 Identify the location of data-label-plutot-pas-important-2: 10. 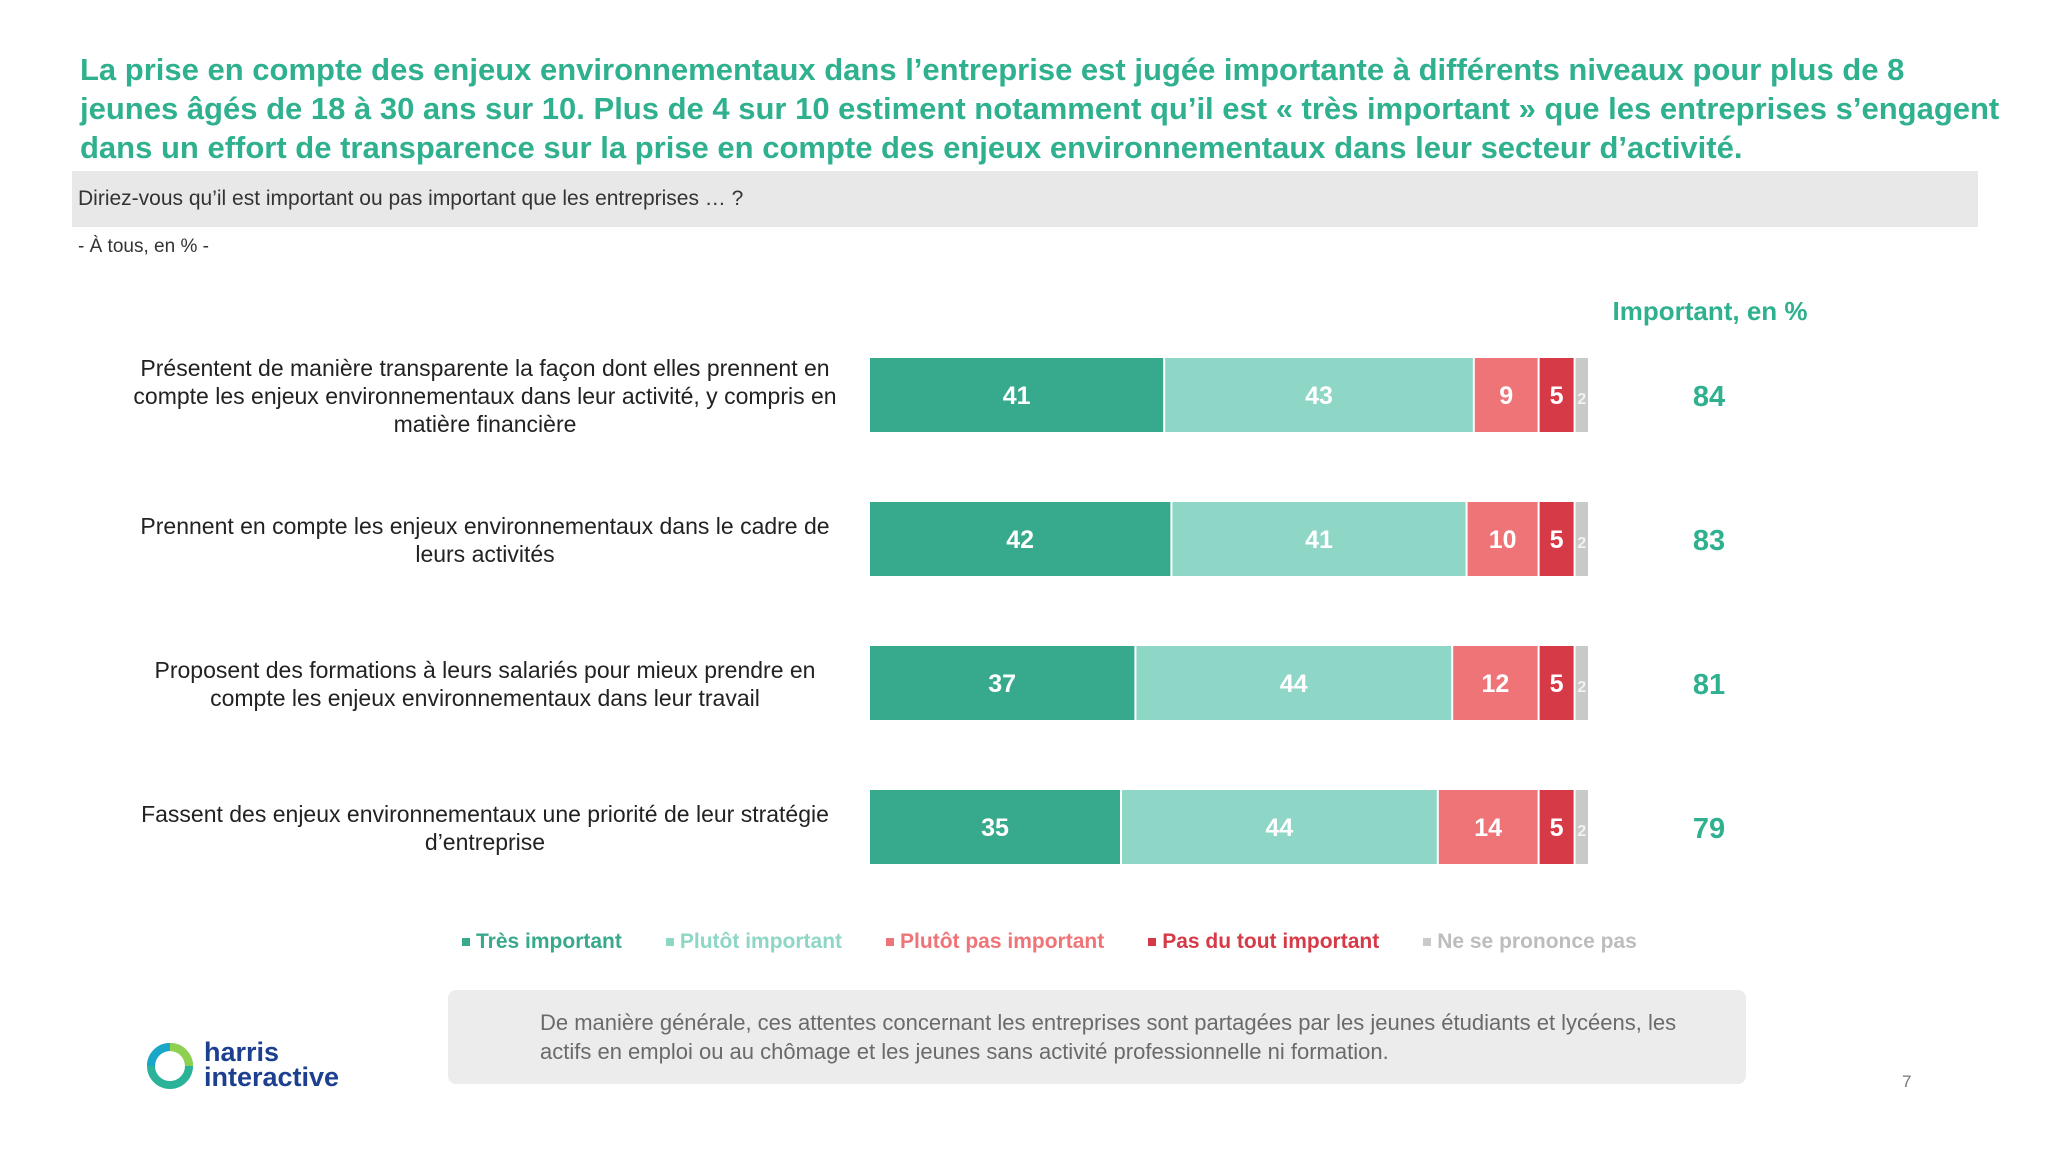
(1503, 540).